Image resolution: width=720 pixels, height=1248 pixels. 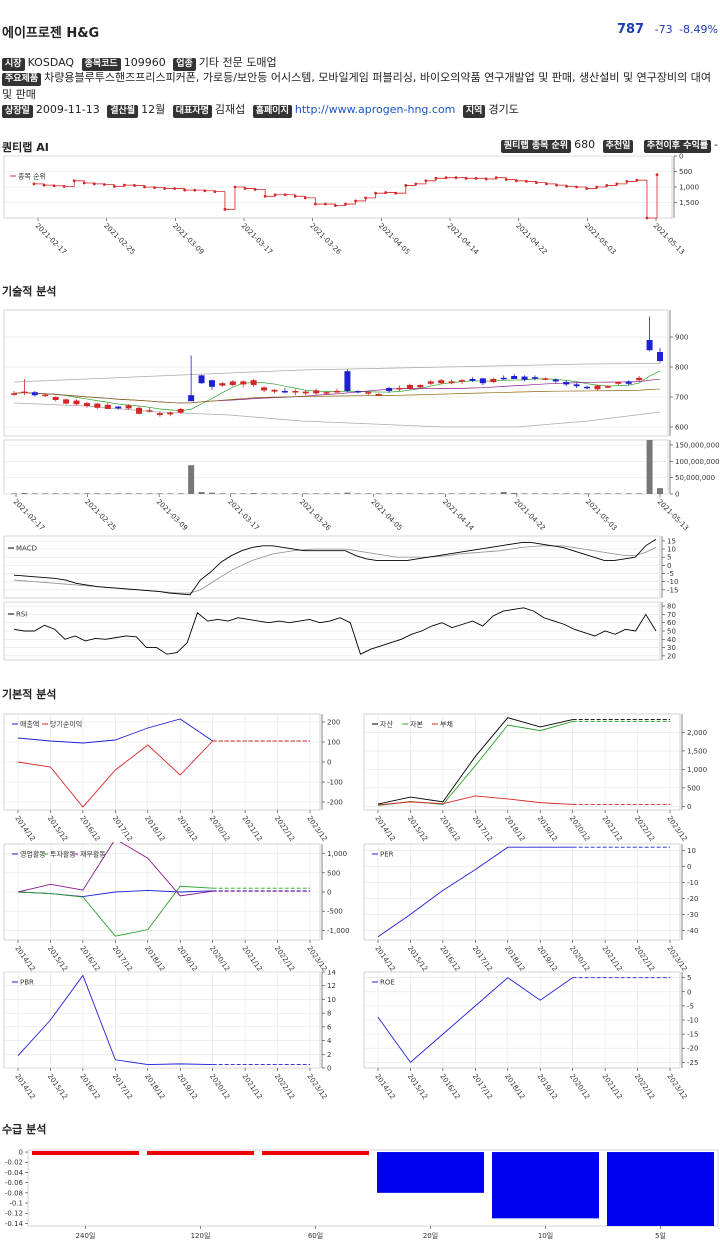 What do you see at coordinates (14, 1224) in the screenshot?
I see `y-tick-label: -0.14` at bounding box center [14, 1224].